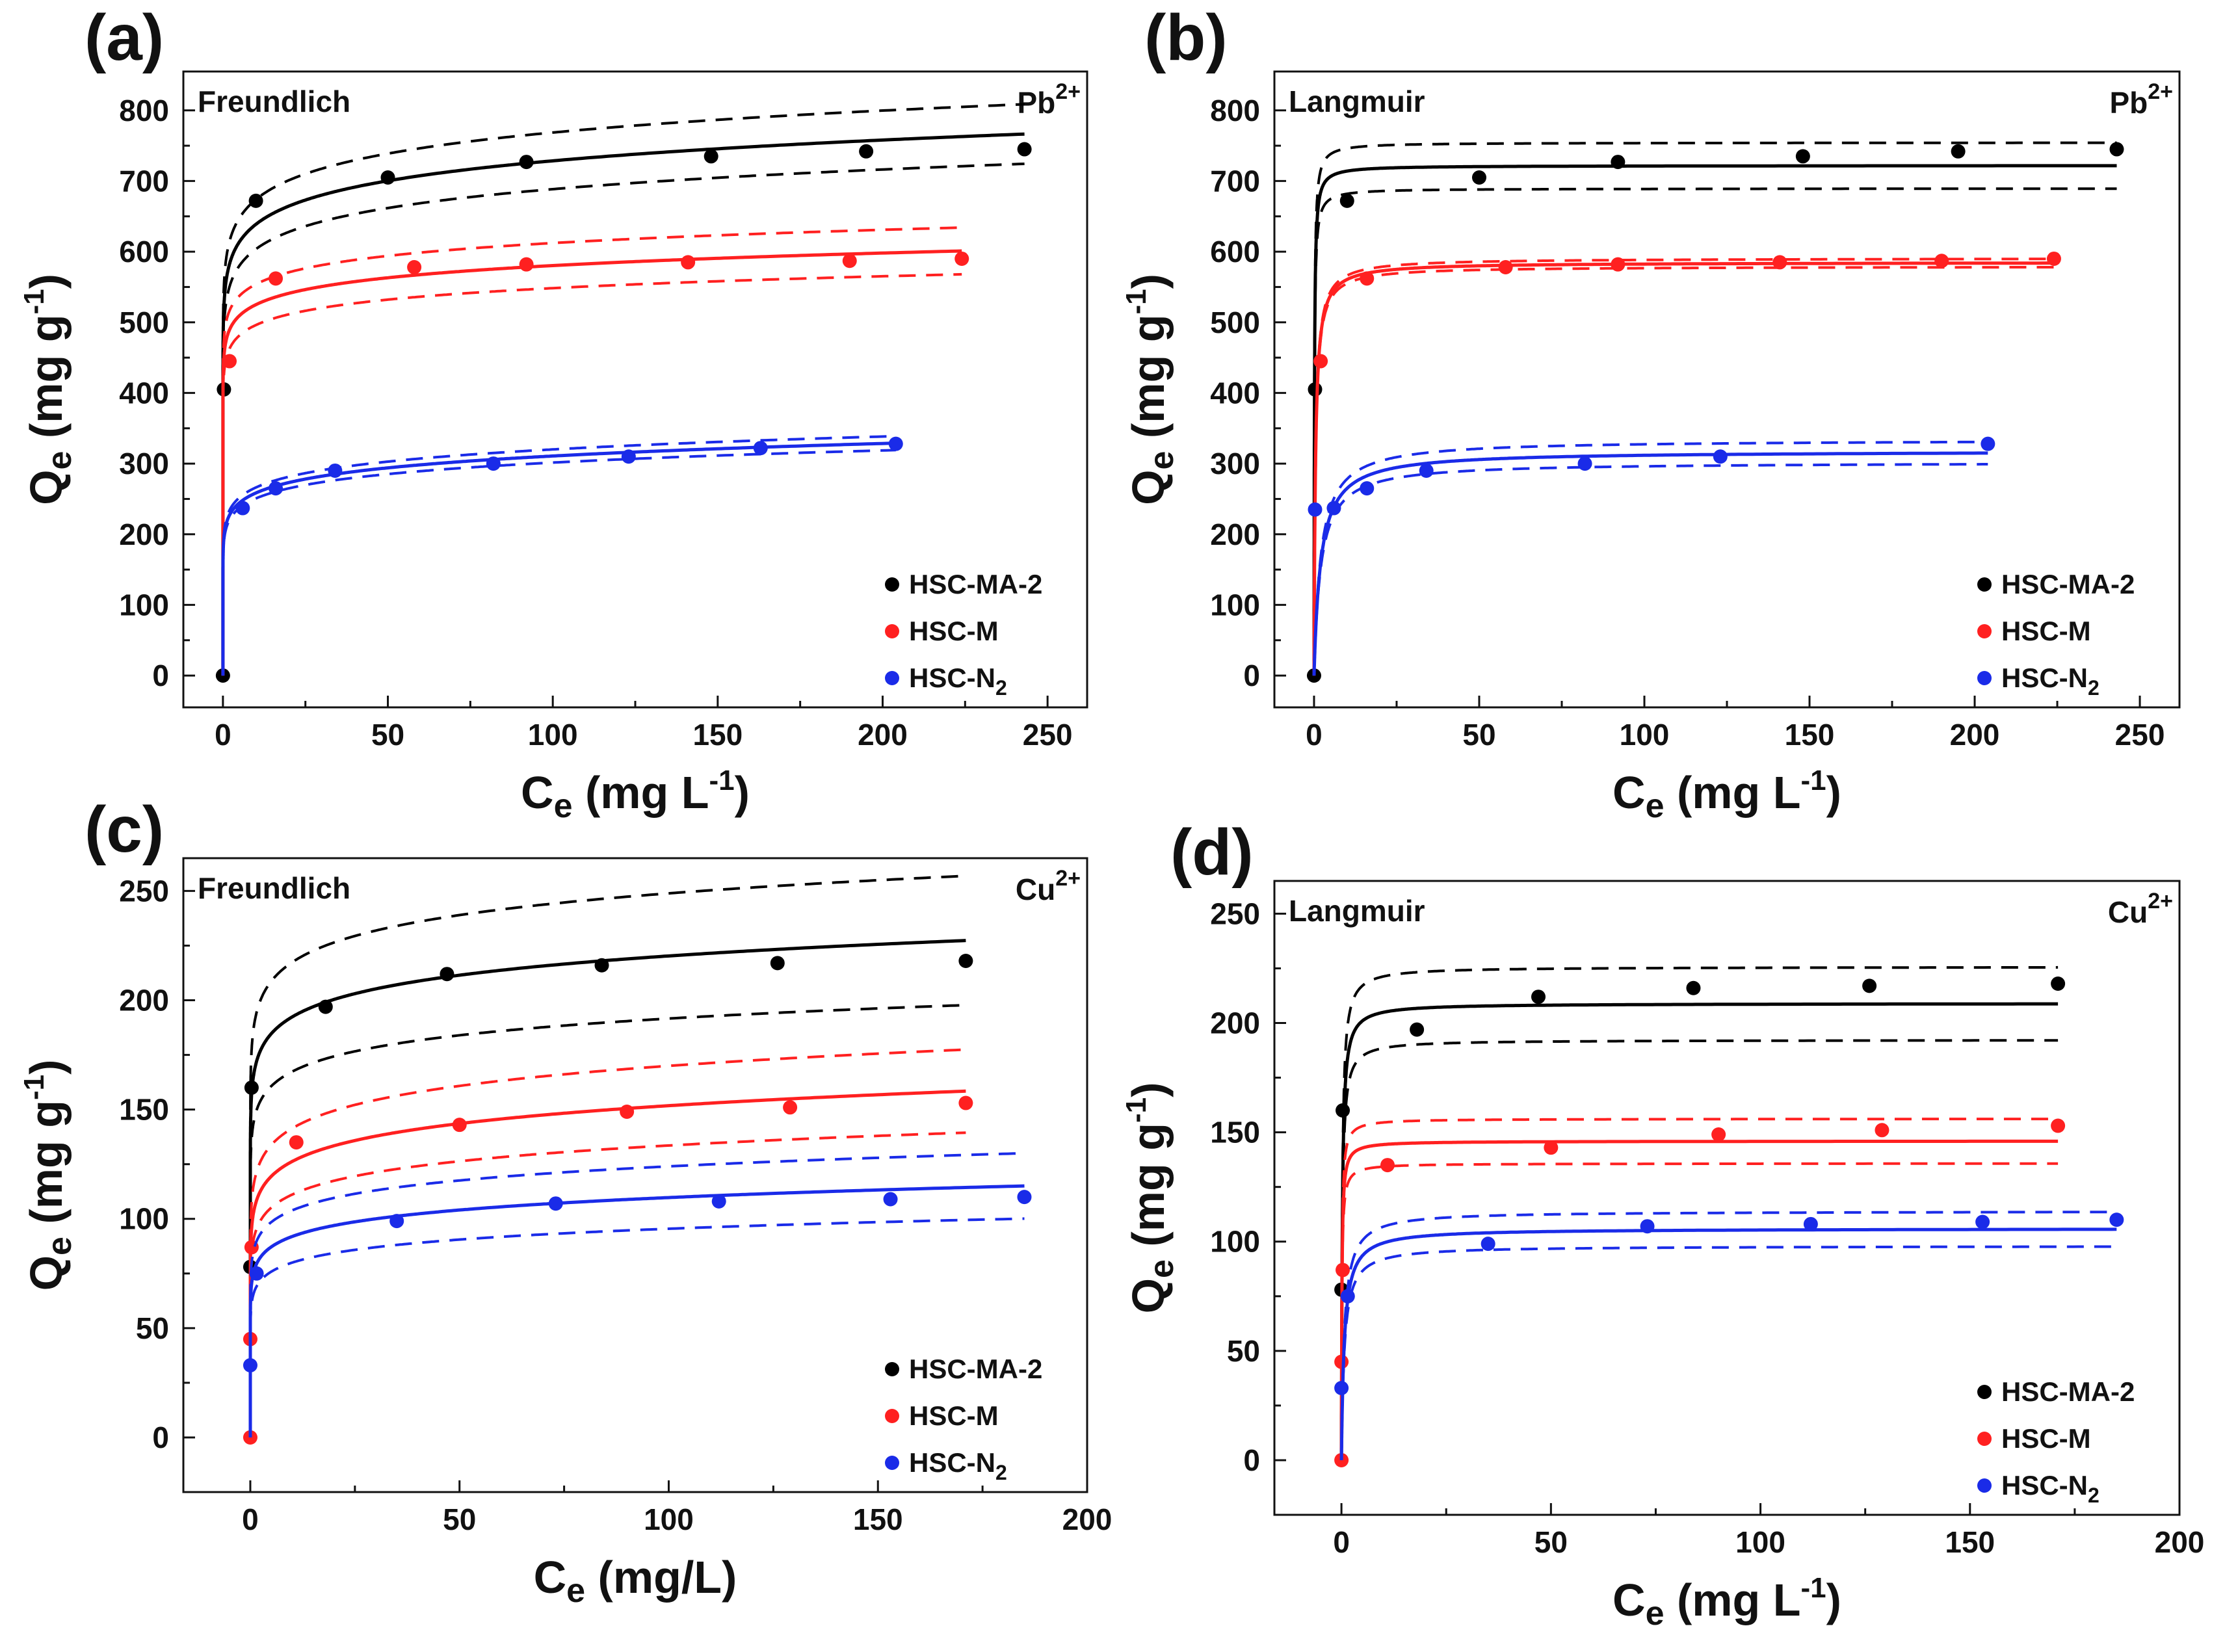 The height and width of the screenshot is (1652, 2225). Describe the element at coordinates (717, 735) in the screenshot. I see `x-tick-label: 150` at that location.